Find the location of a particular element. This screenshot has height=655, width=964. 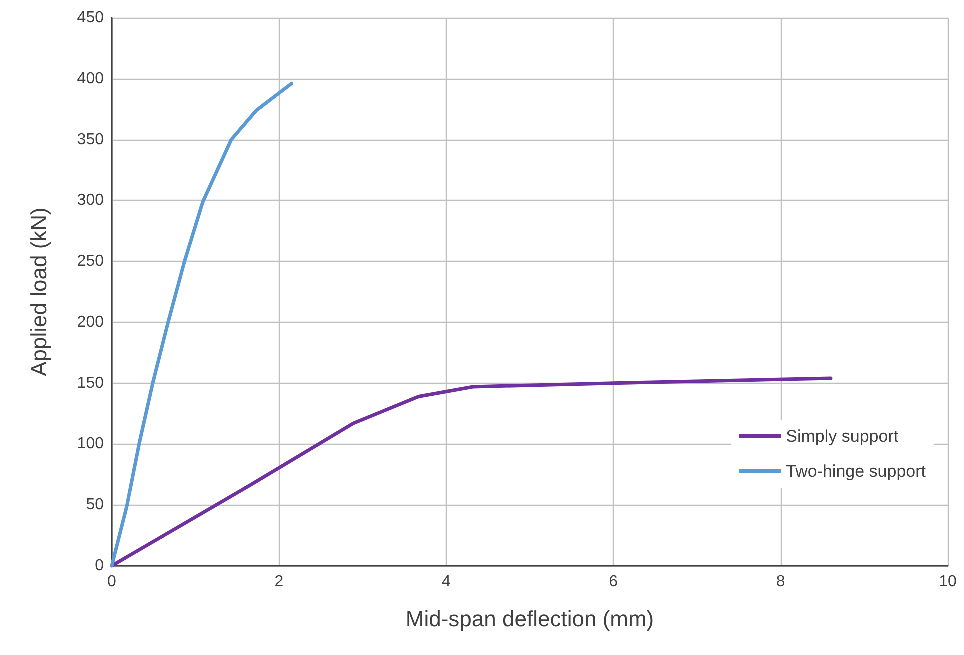

line-series is located at coordinates (202, 325).